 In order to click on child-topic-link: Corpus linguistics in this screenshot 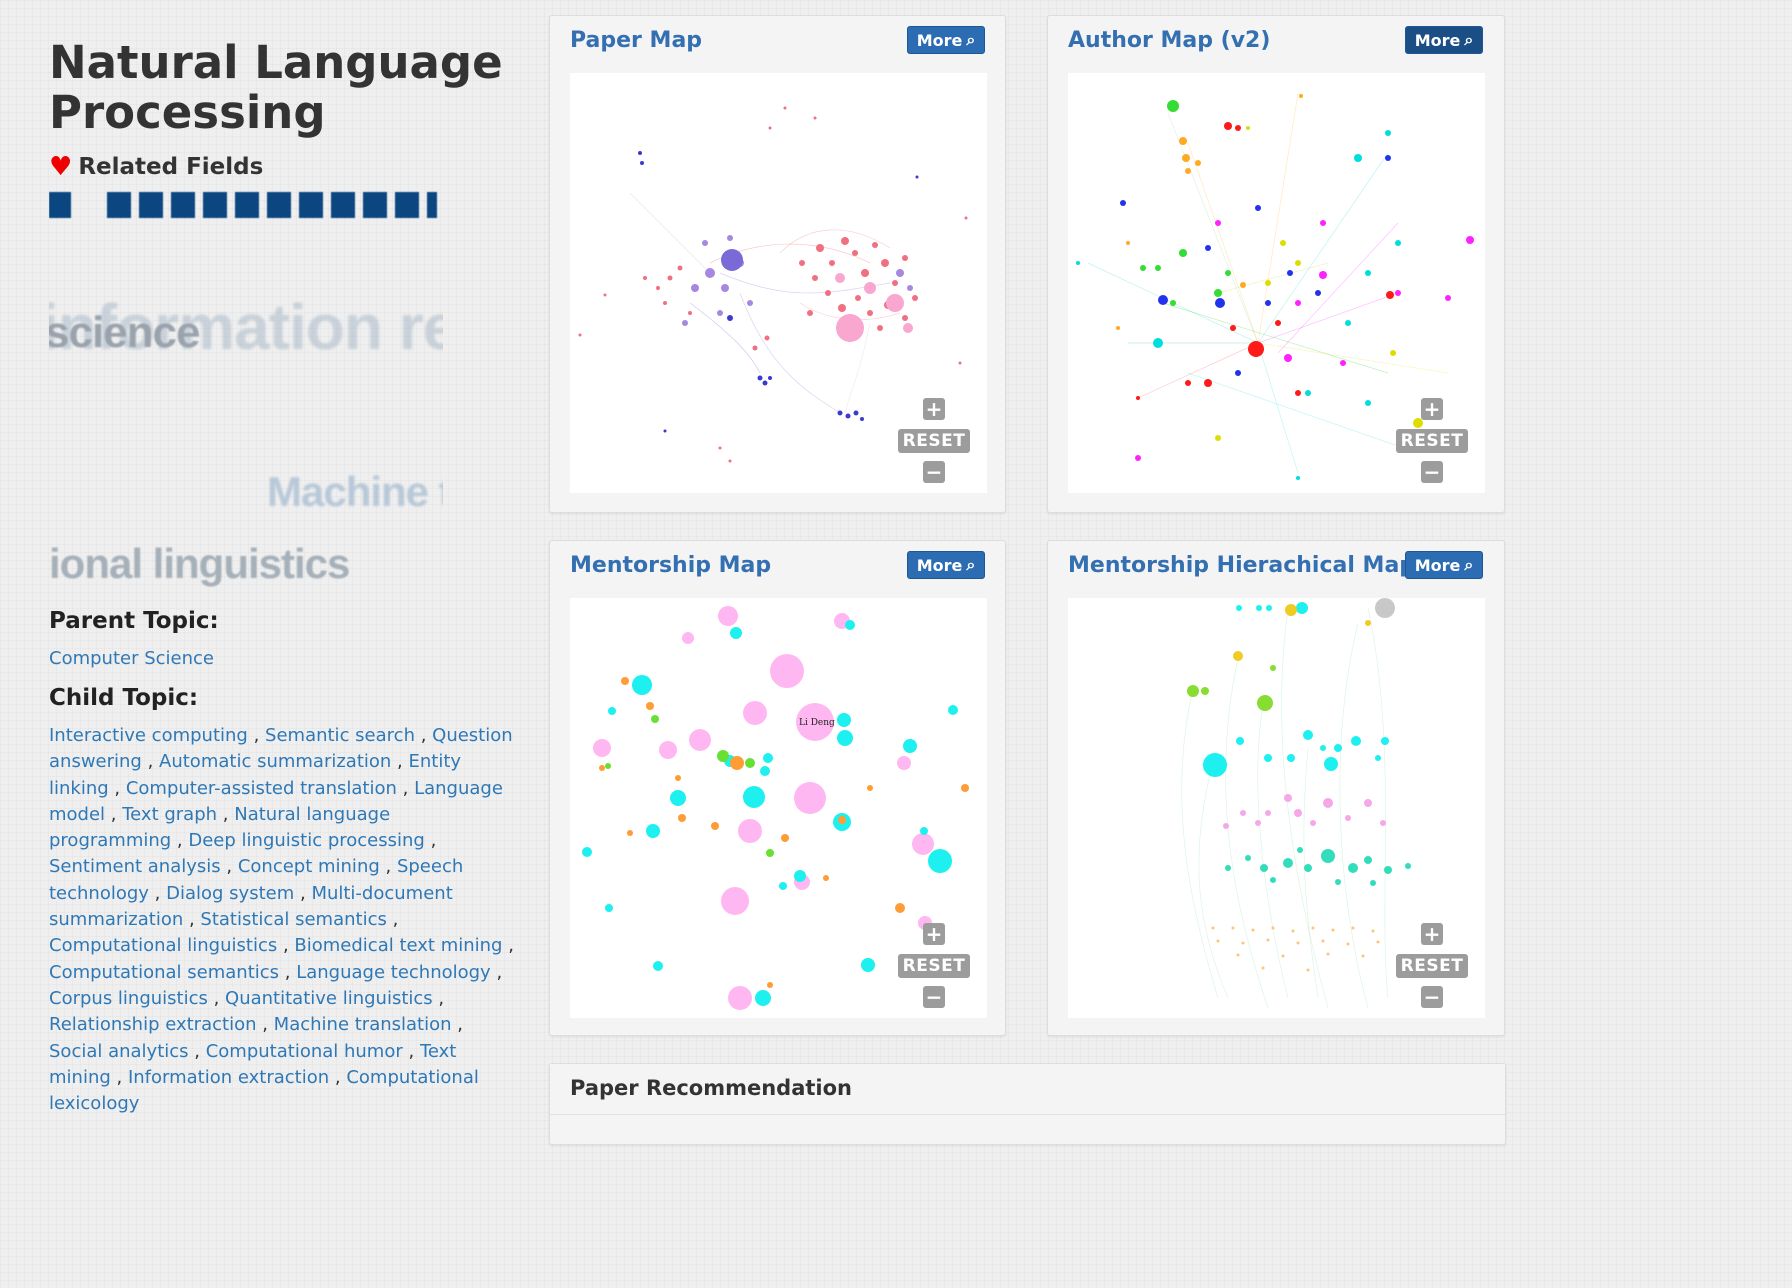, I will do `click(128, 998)`.